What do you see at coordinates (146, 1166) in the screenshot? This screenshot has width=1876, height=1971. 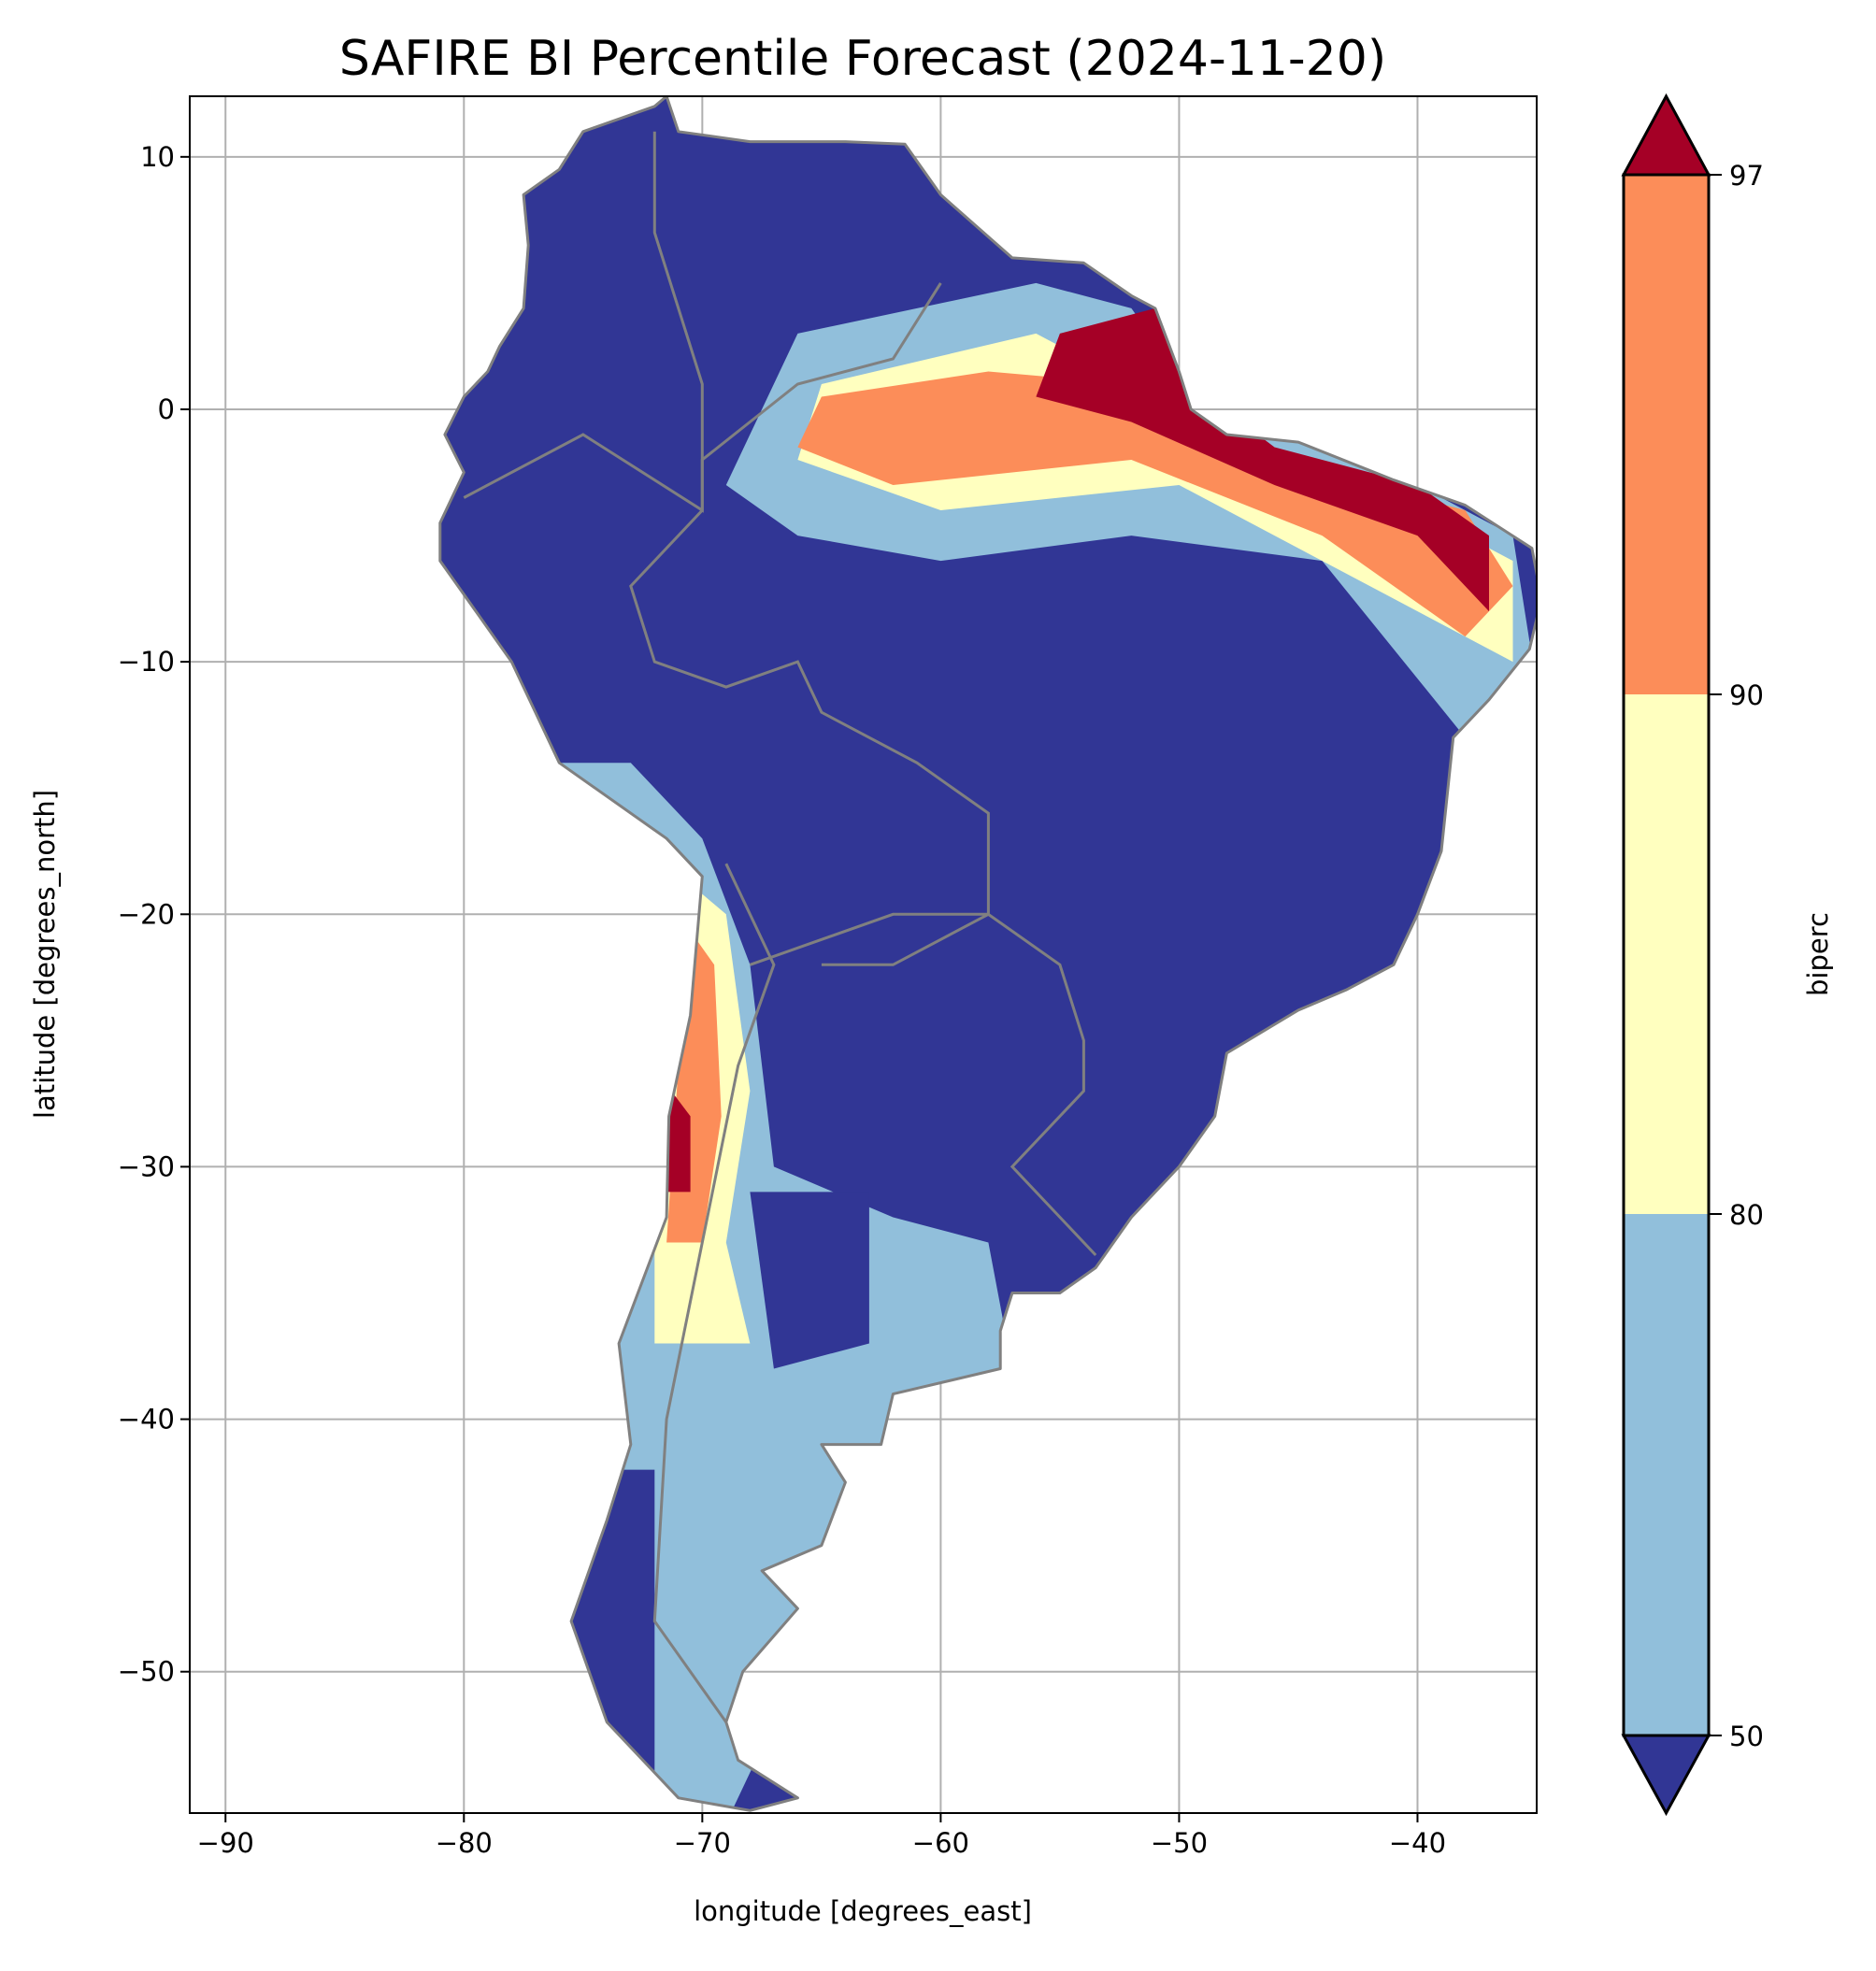 I see `y-tick-label: −30` at bounding box center [146, 1166].